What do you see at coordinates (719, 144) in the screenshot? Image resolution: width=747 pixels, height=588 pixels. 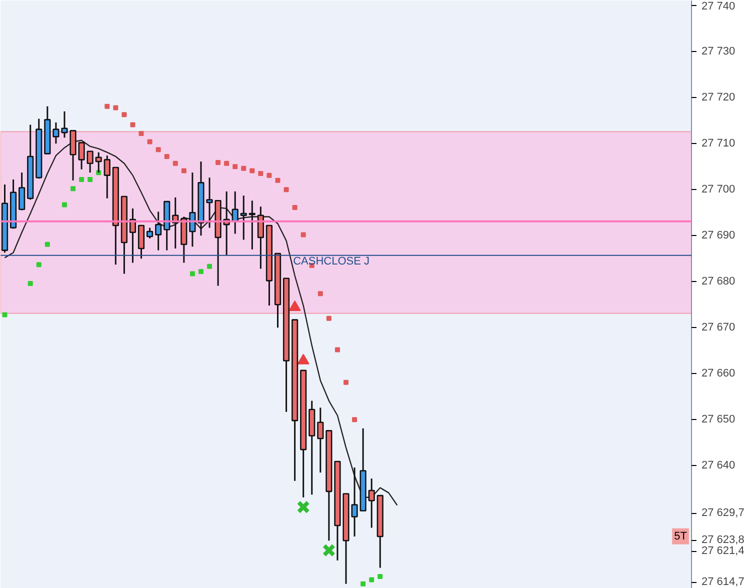 I see `y-tick-label: 27 710` at bounding box center [719, 144].